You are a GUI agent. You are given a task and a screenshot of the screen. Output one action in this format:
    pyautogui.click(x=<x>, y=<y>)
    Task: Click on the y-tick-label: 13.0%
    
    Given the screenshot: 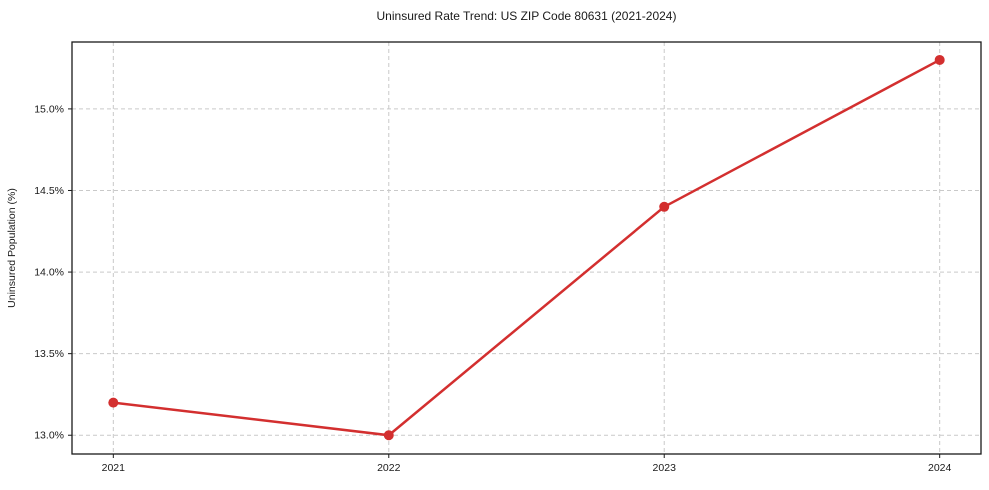 What is the action you would take?
    pyautogui.click(x=49, y=436)
    